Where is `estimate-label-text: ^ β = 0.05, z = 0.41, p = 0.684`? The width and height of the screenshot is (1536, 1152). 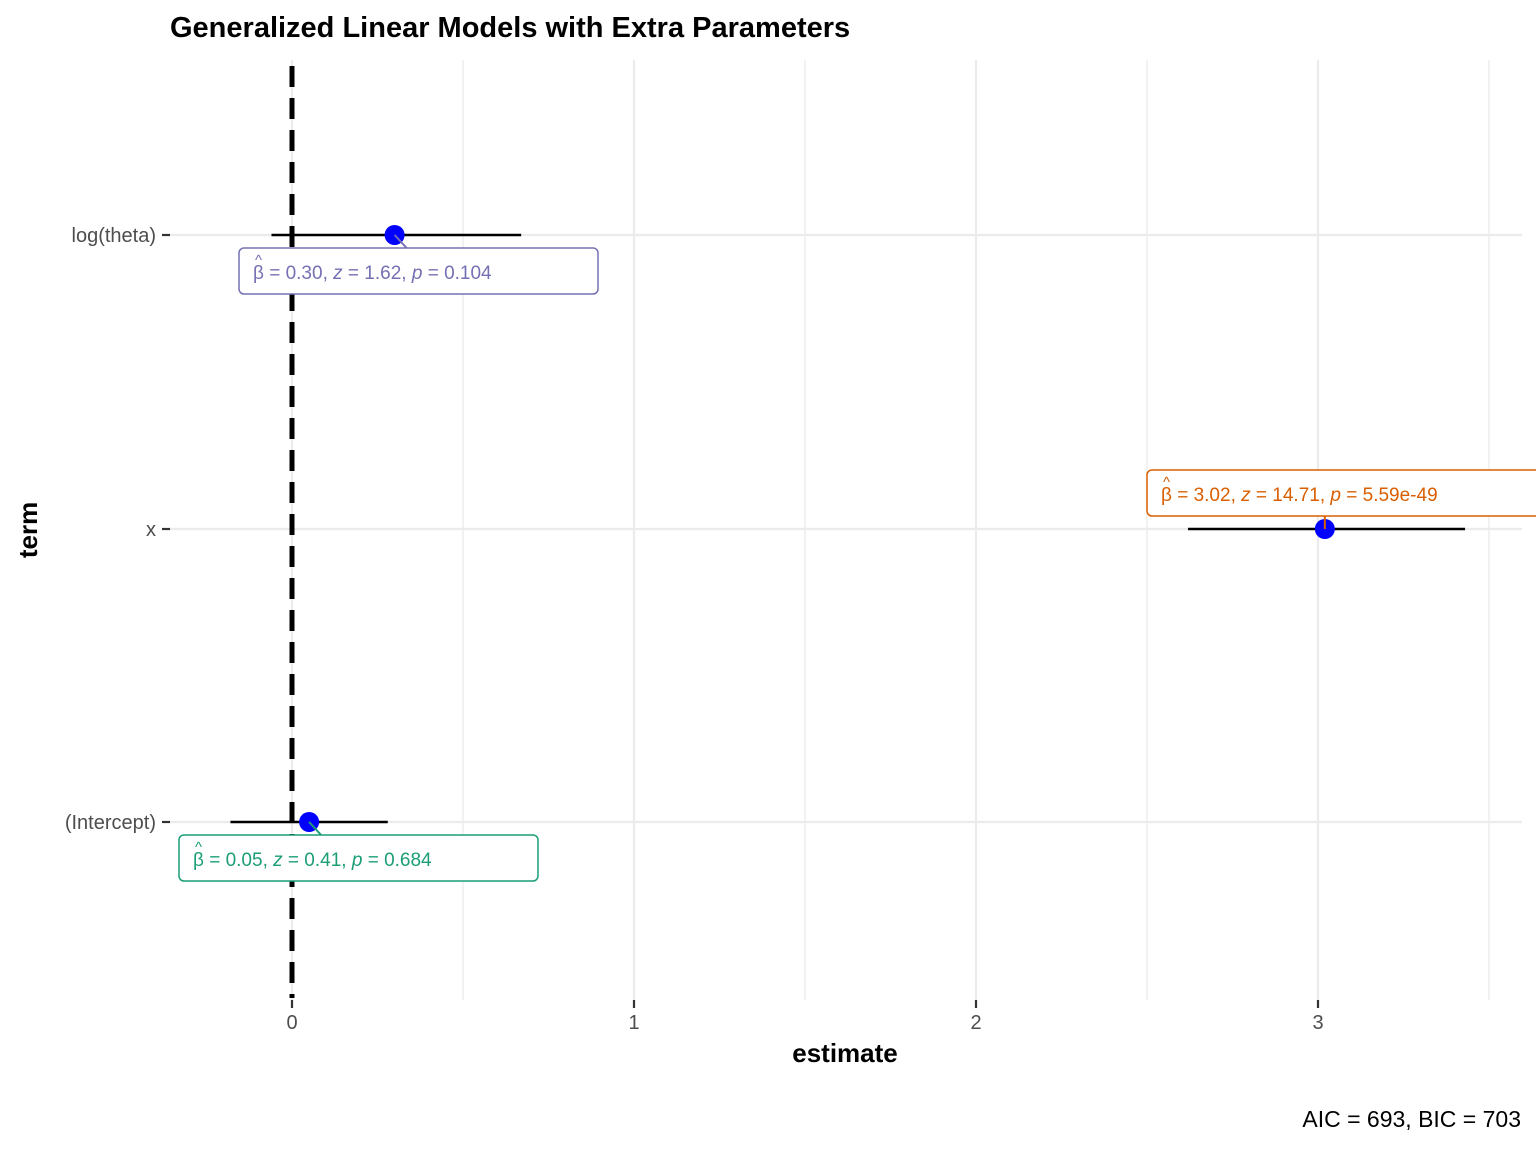 estimate-label-text: ^ β = 0.05, z = 0.41, p = 0.684 is located at coordinates (312, 855).